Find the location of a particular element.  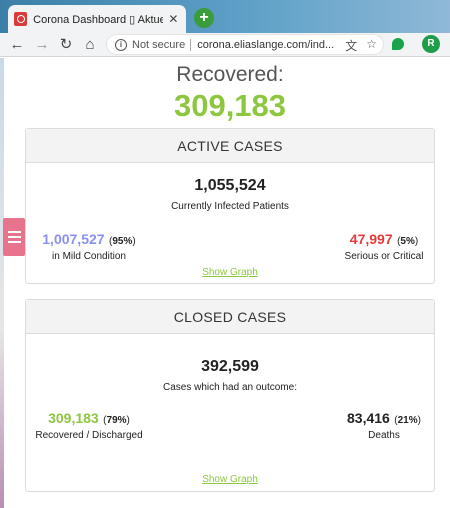

active-cases-header: ACTIVE CASES is located at coordinates (230, 146).